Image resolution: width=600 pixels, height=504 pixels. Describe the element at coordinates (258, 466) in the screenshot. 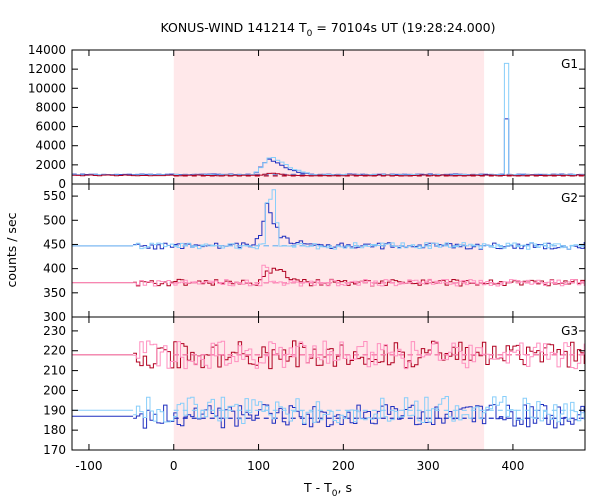

I see `x-tick-label: 100` at that location.